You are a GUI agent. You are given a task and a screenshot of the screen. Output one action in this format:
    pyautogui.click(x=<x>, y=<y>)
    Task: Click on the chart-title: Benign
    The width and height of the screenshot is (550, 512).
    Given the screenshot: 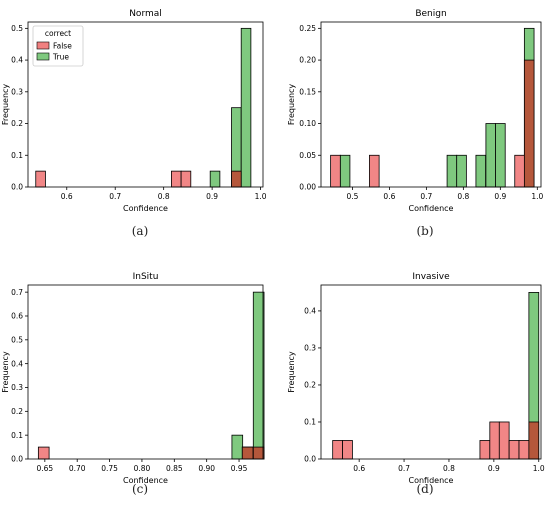 What is the action you would take?
    pyautogui.click(x=430, y=14)
    